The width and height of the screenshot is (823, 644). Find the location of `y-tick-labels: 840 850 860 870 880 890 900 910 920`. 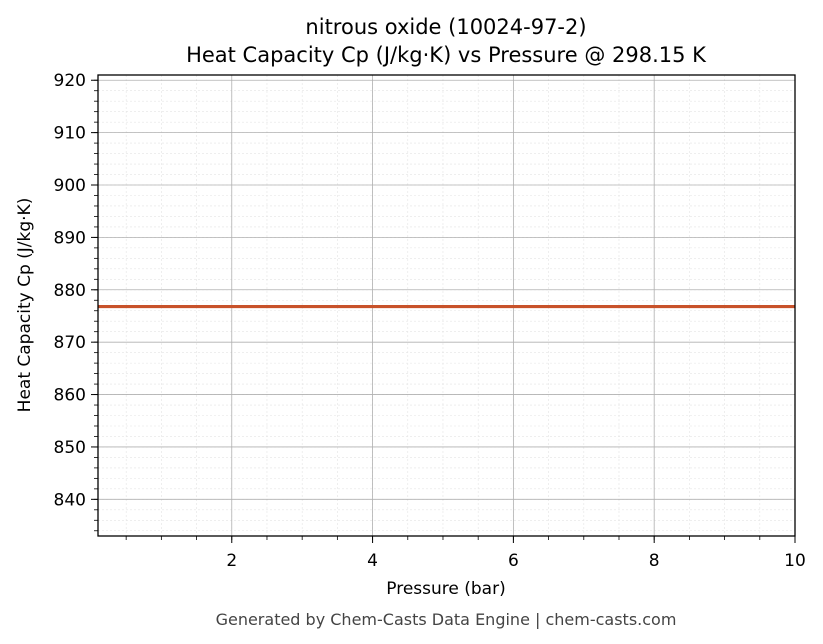

y-tick-labels: 840 850 860 870 880 890 900 910 920 is located at coordinates (70, 290).